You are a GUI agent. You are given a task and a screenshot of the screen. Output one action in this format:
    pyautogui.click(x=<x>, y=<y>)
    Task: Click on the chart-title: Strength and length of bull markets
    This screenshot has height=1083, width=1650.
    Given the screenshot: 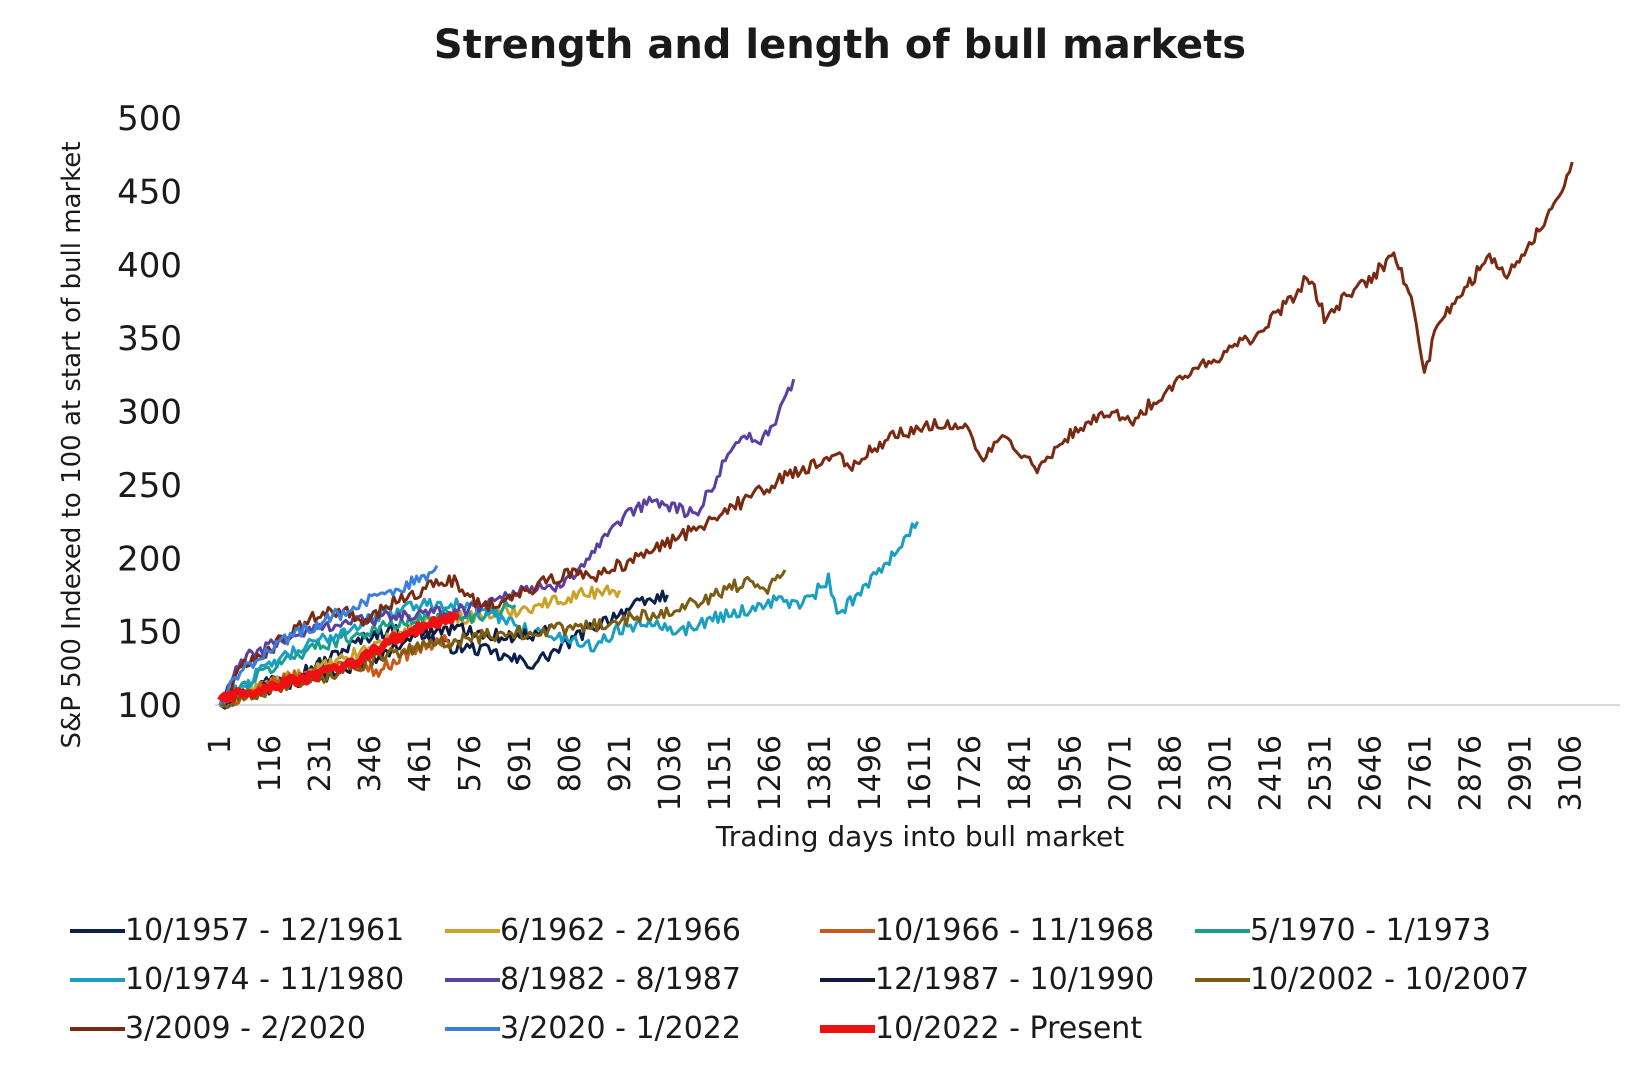 What is the action you would take?
    pyautogui.click(x=840, y=45)
    